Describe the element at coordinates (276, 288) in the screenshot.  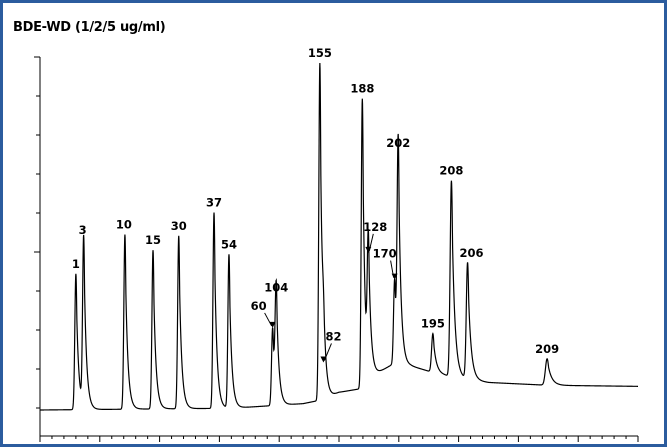
I see `peak-label-104: 104` at that location.